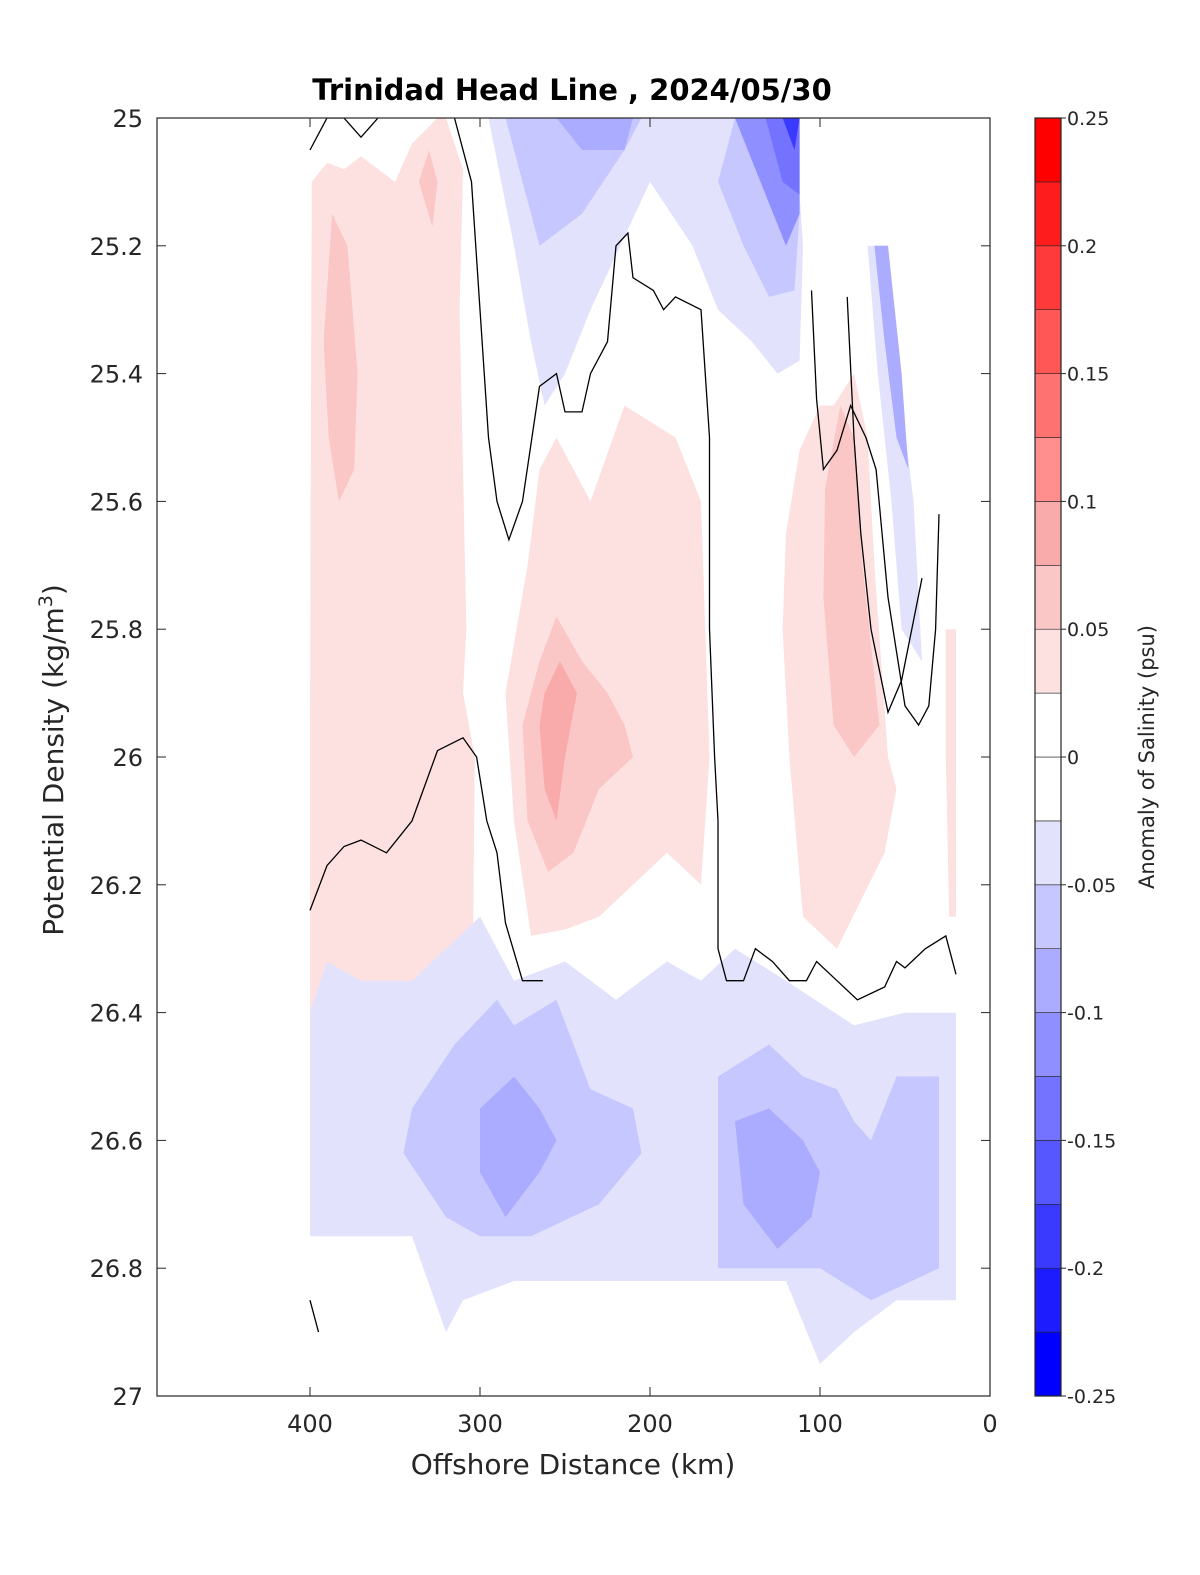 The width and height of the screenshot is (1200, 1575). I want to click on colorbar-cells, so click(1048, 757).